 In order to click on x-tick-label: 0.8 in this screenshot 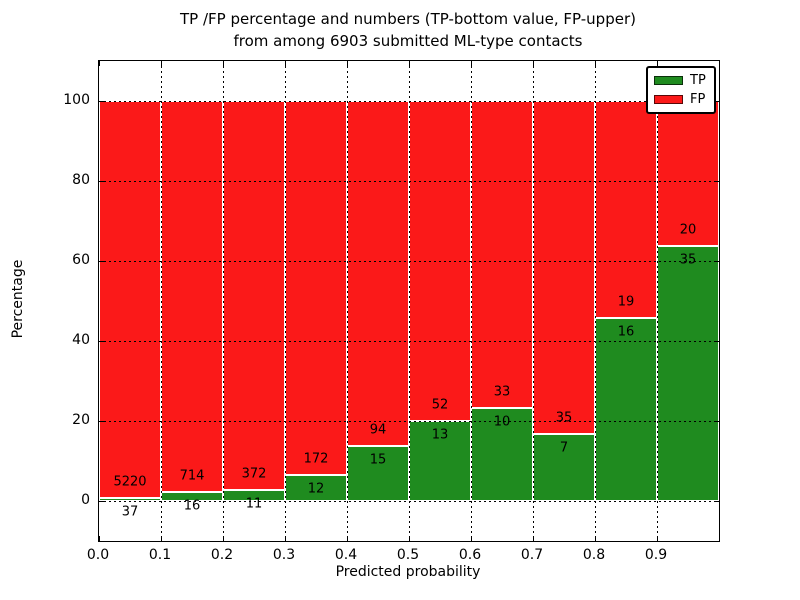, I will do `click(594, 555)`.